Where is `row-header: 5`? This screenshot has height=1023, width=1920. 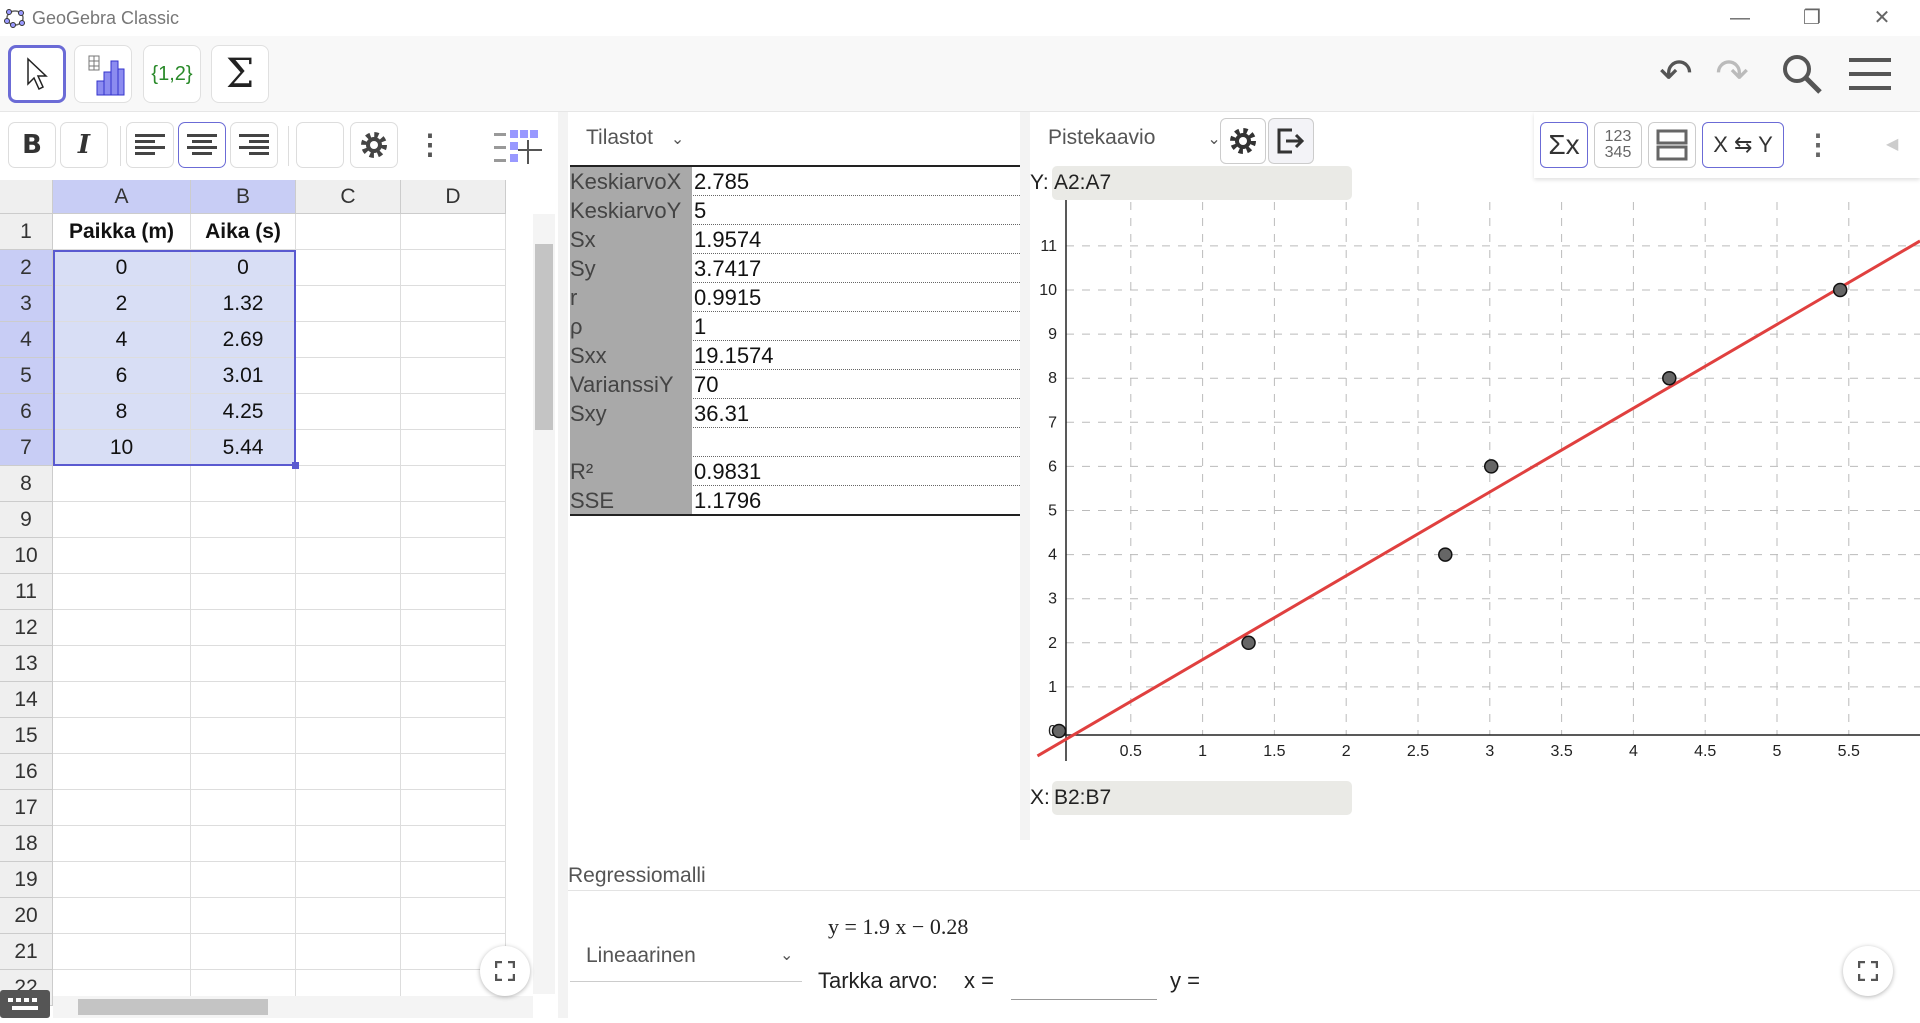
row-header: 5 is located at coordinates (26, 376).